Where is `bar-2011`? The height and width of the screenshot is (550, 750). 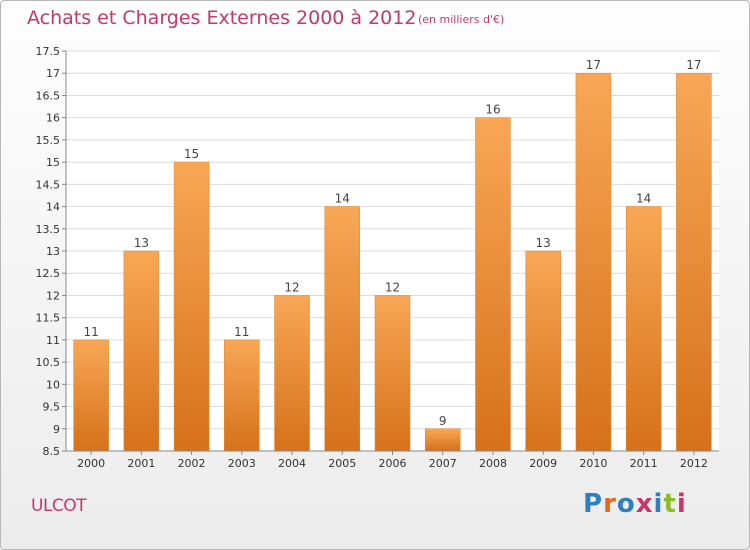 bar-2011 is located at coordinates (643, 329).